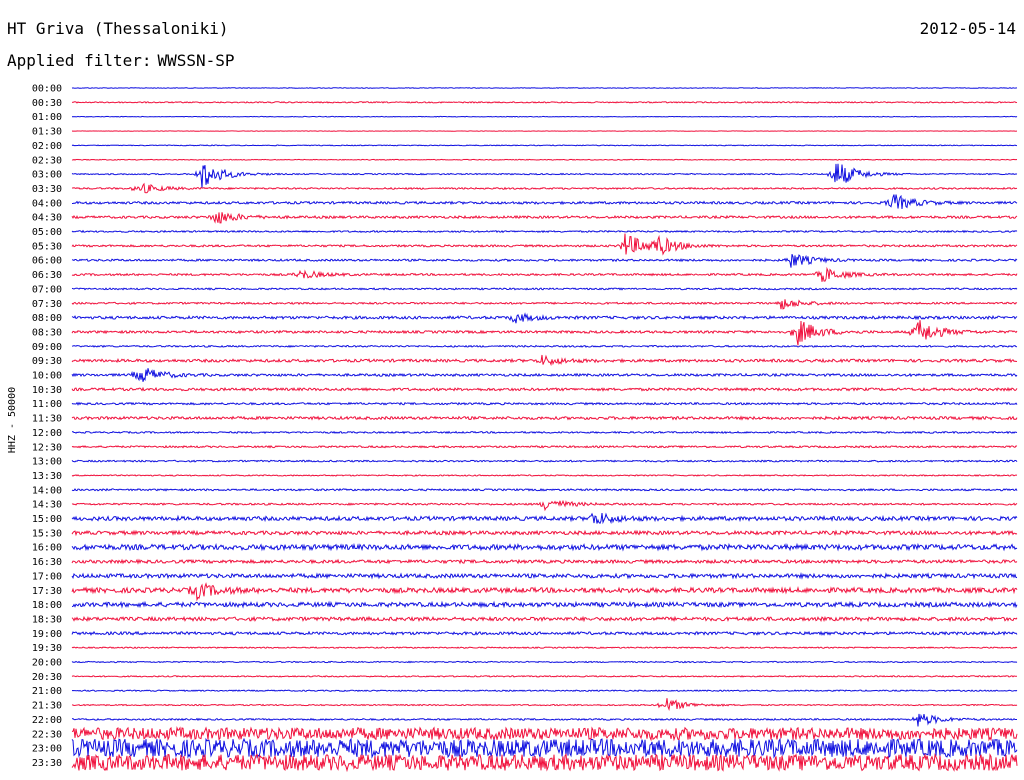  I want to click on time-tick-label: 09:00, so click(47, 347).